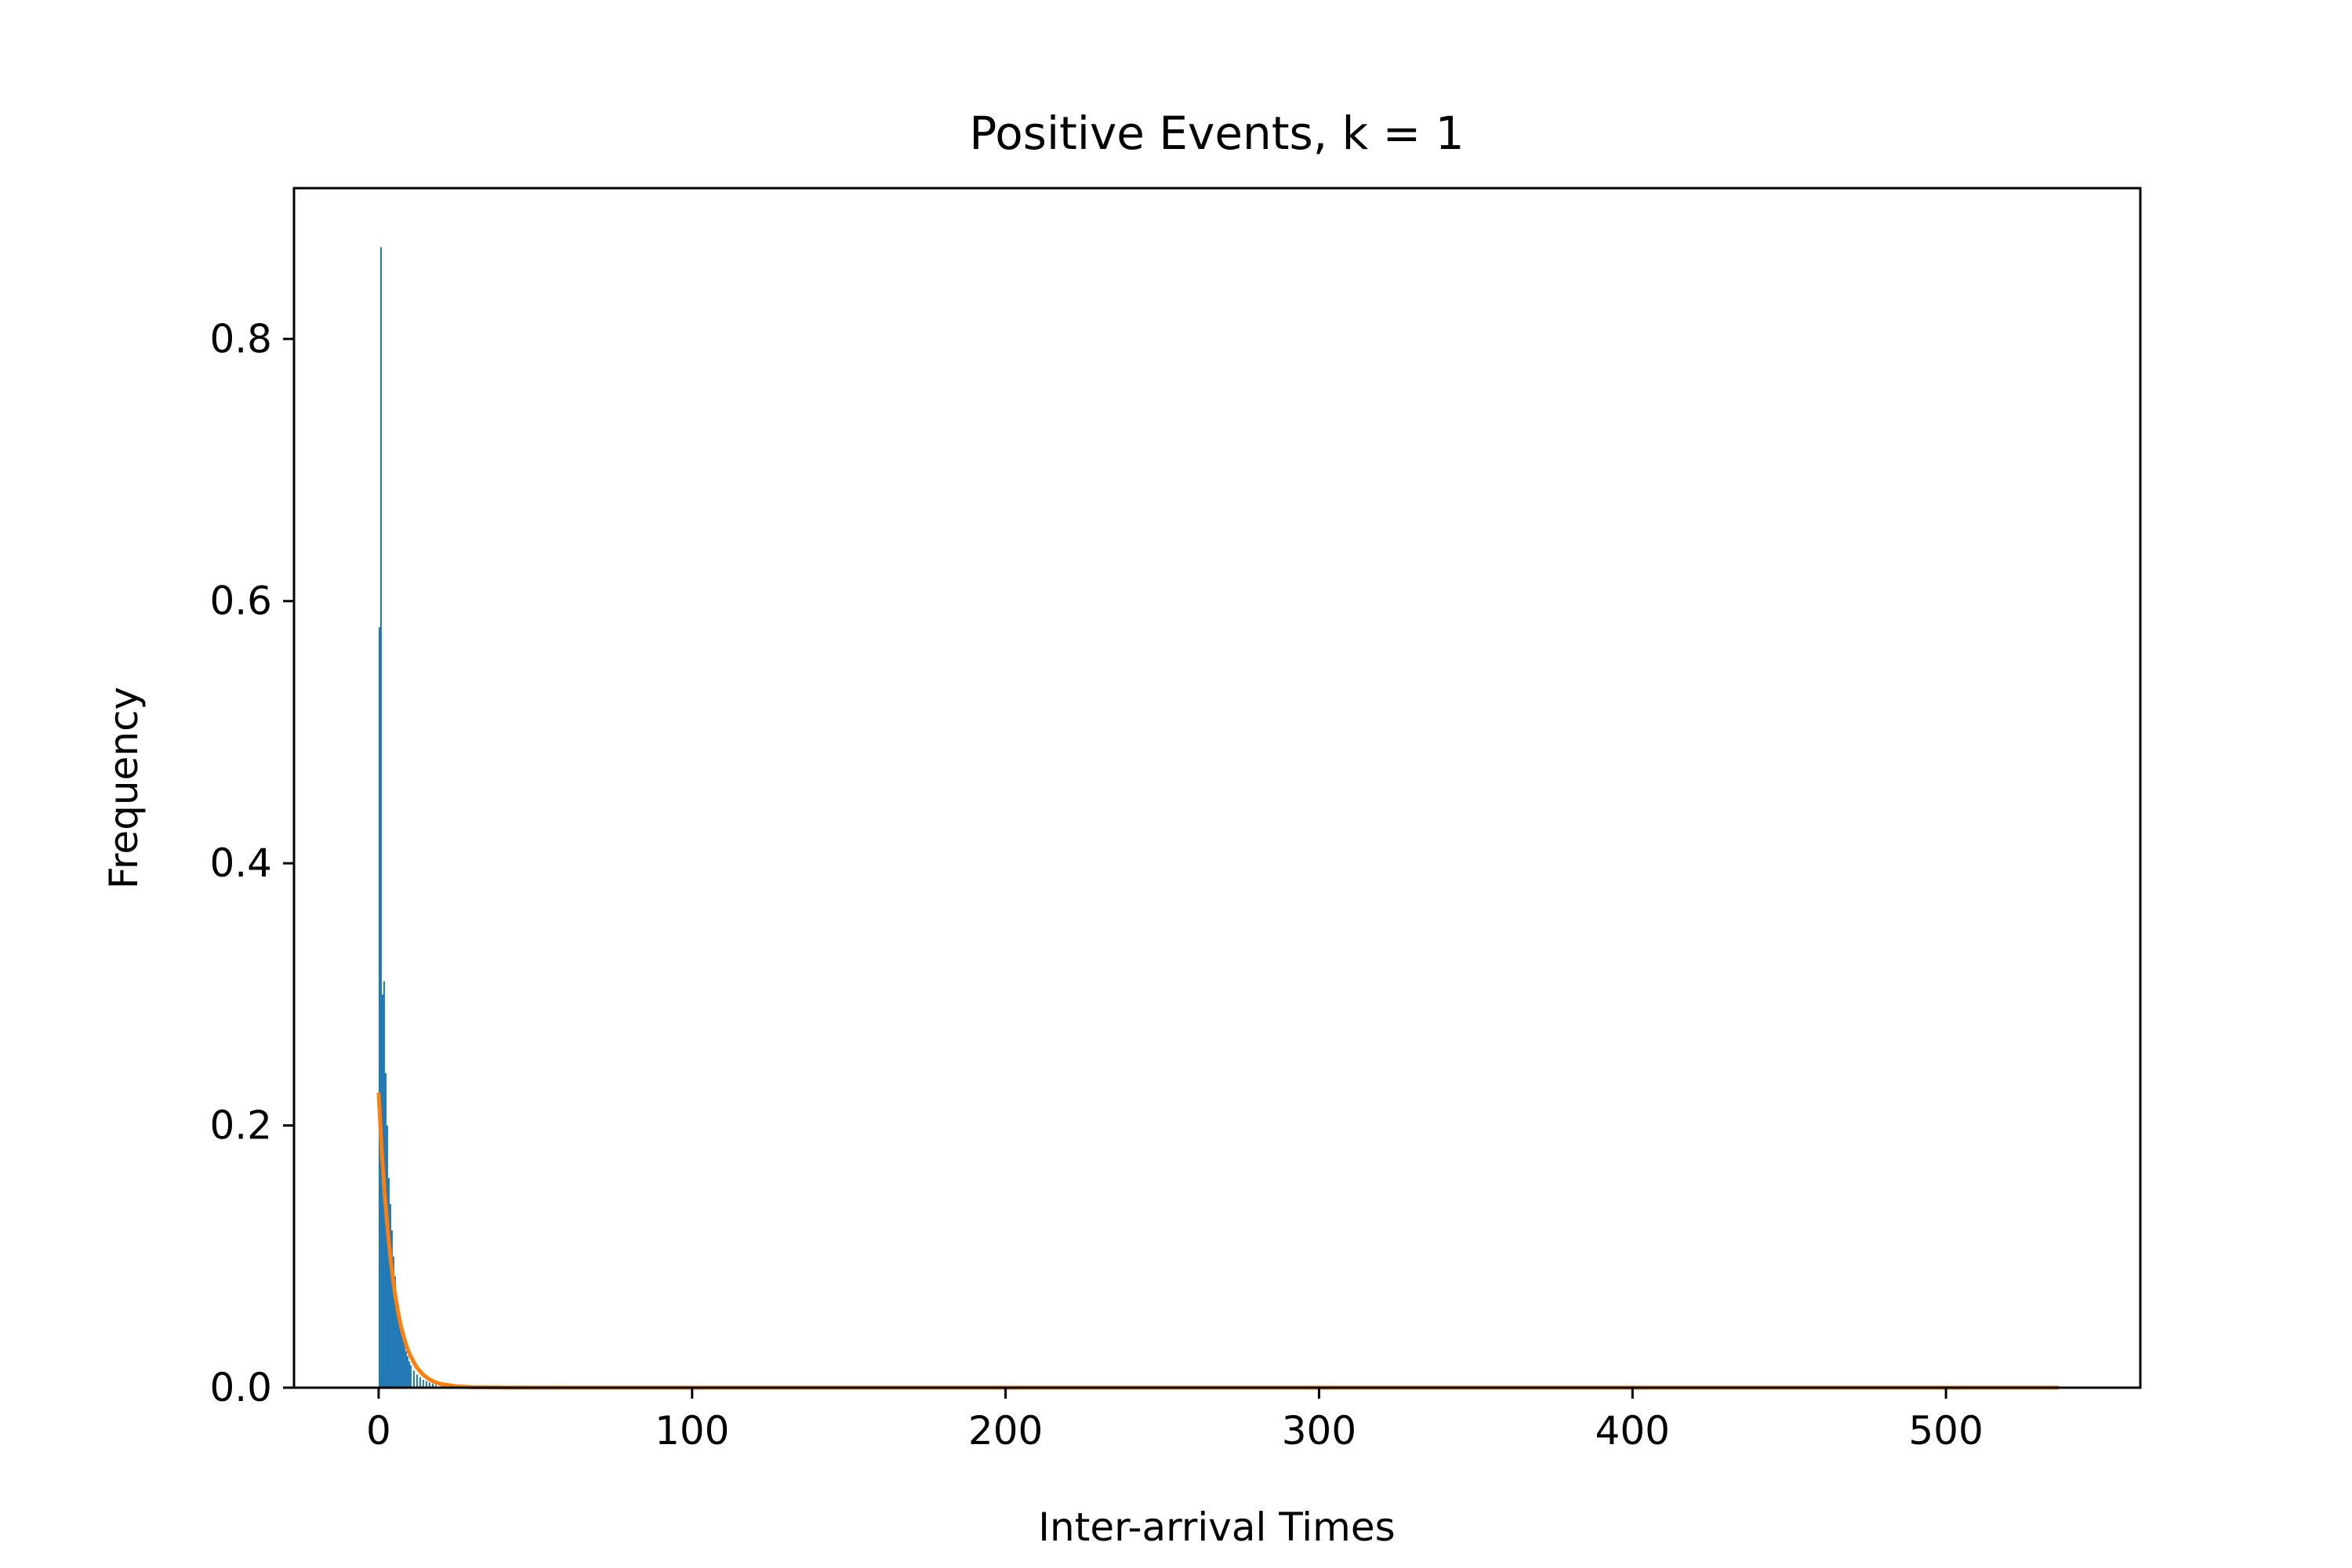  Describe the element at coordinates (1175, 1421) in the screenshot. I see `x-axis-ticks: 0 100 200 300 400 500` at that location.